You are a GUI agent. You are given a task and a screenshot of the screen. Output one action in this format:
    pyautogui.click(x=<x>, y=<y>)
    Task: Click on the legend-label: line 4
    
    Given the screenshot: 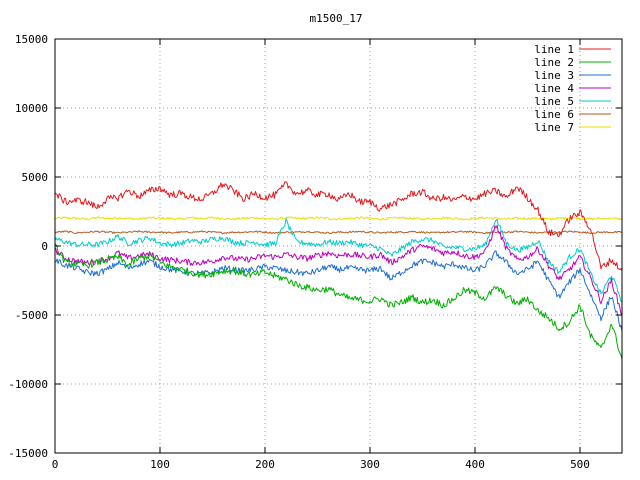 What is the action you would take?
    pyautogui.click(x=554, y=88)
    